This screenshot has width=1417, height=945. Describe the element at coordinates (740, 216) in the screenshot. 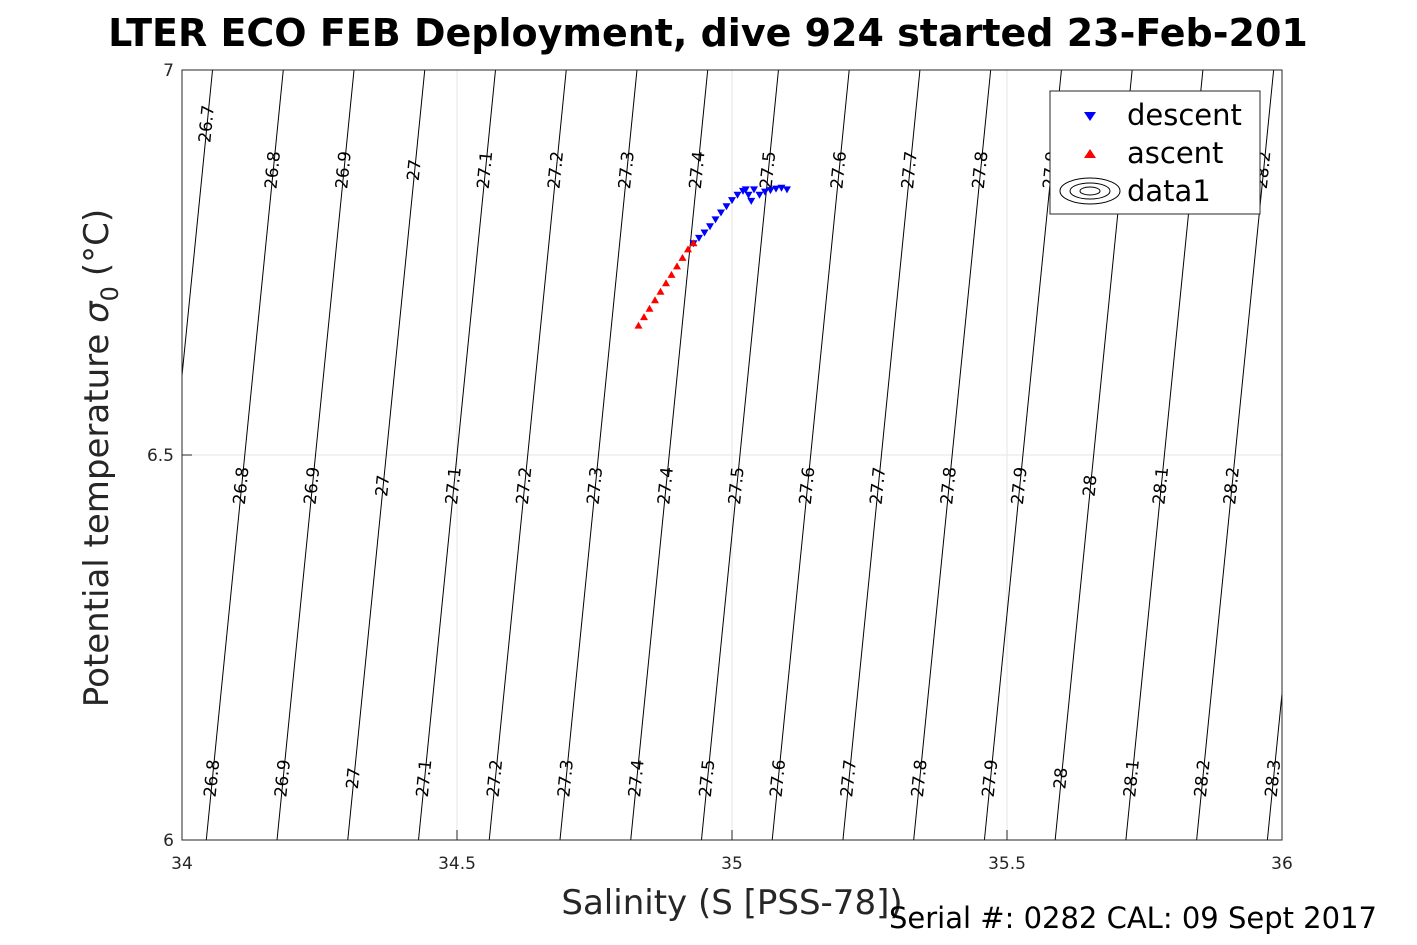

I see `series-descent` at that location.